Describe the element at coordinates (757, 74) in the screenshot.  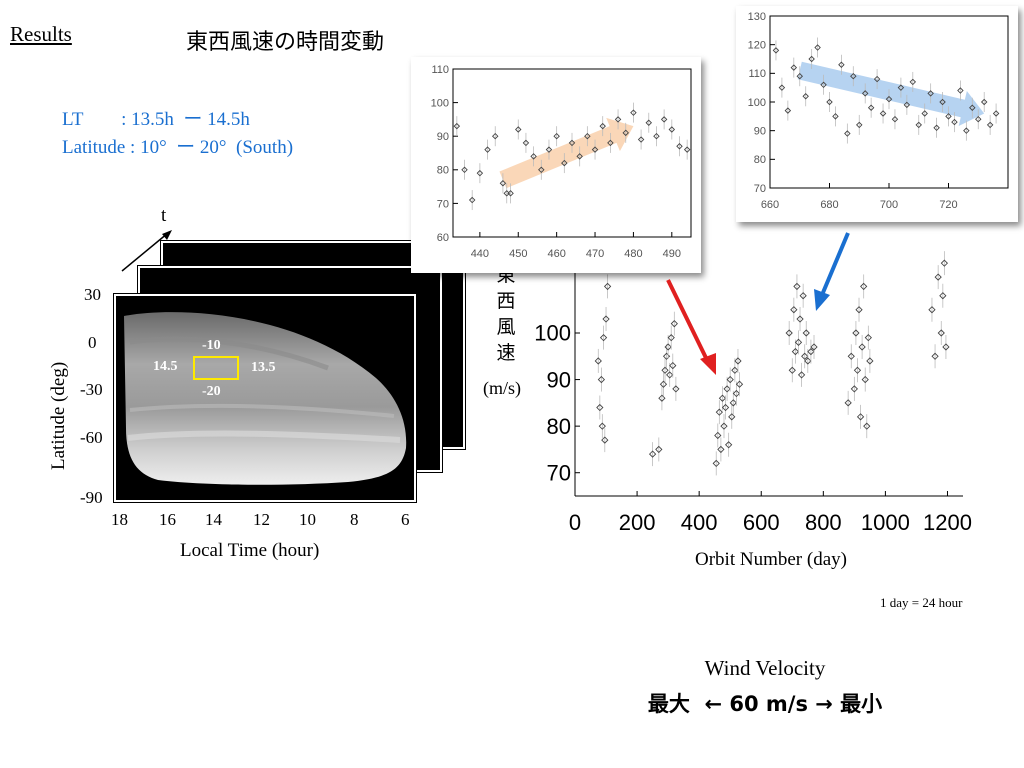
I see `y-tick-label: 110` at that location.